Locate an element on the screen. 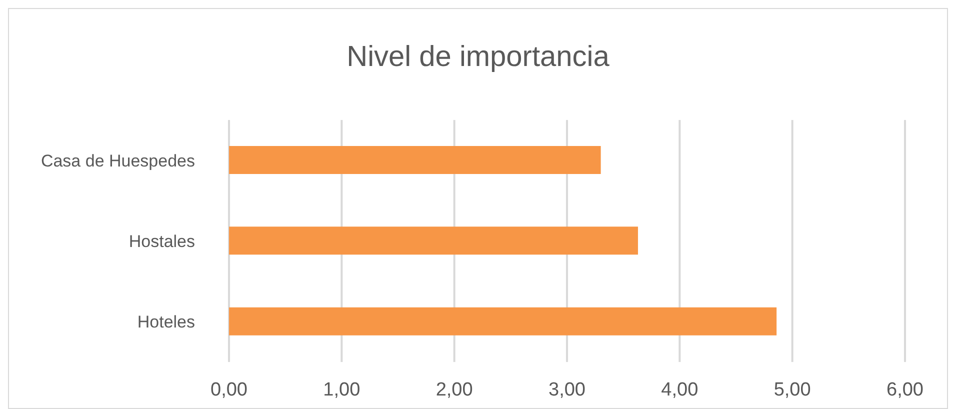 The width and height of the screenshot is (956, 409). x-tick-label: 5,00 is located at coordinates (792, 389).